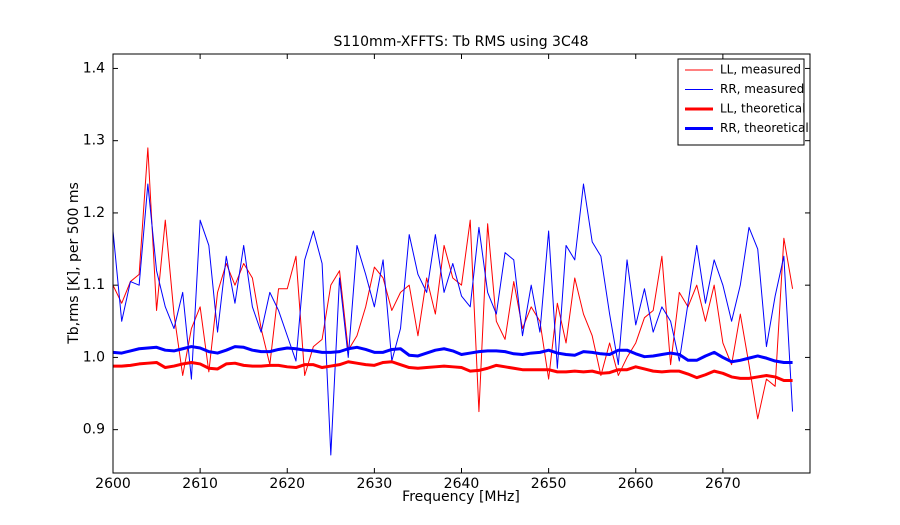  Describe the element at coordinates (461, 497) in the screenshot. I see `x-axis-label: Frequency [MHz]` at that location.